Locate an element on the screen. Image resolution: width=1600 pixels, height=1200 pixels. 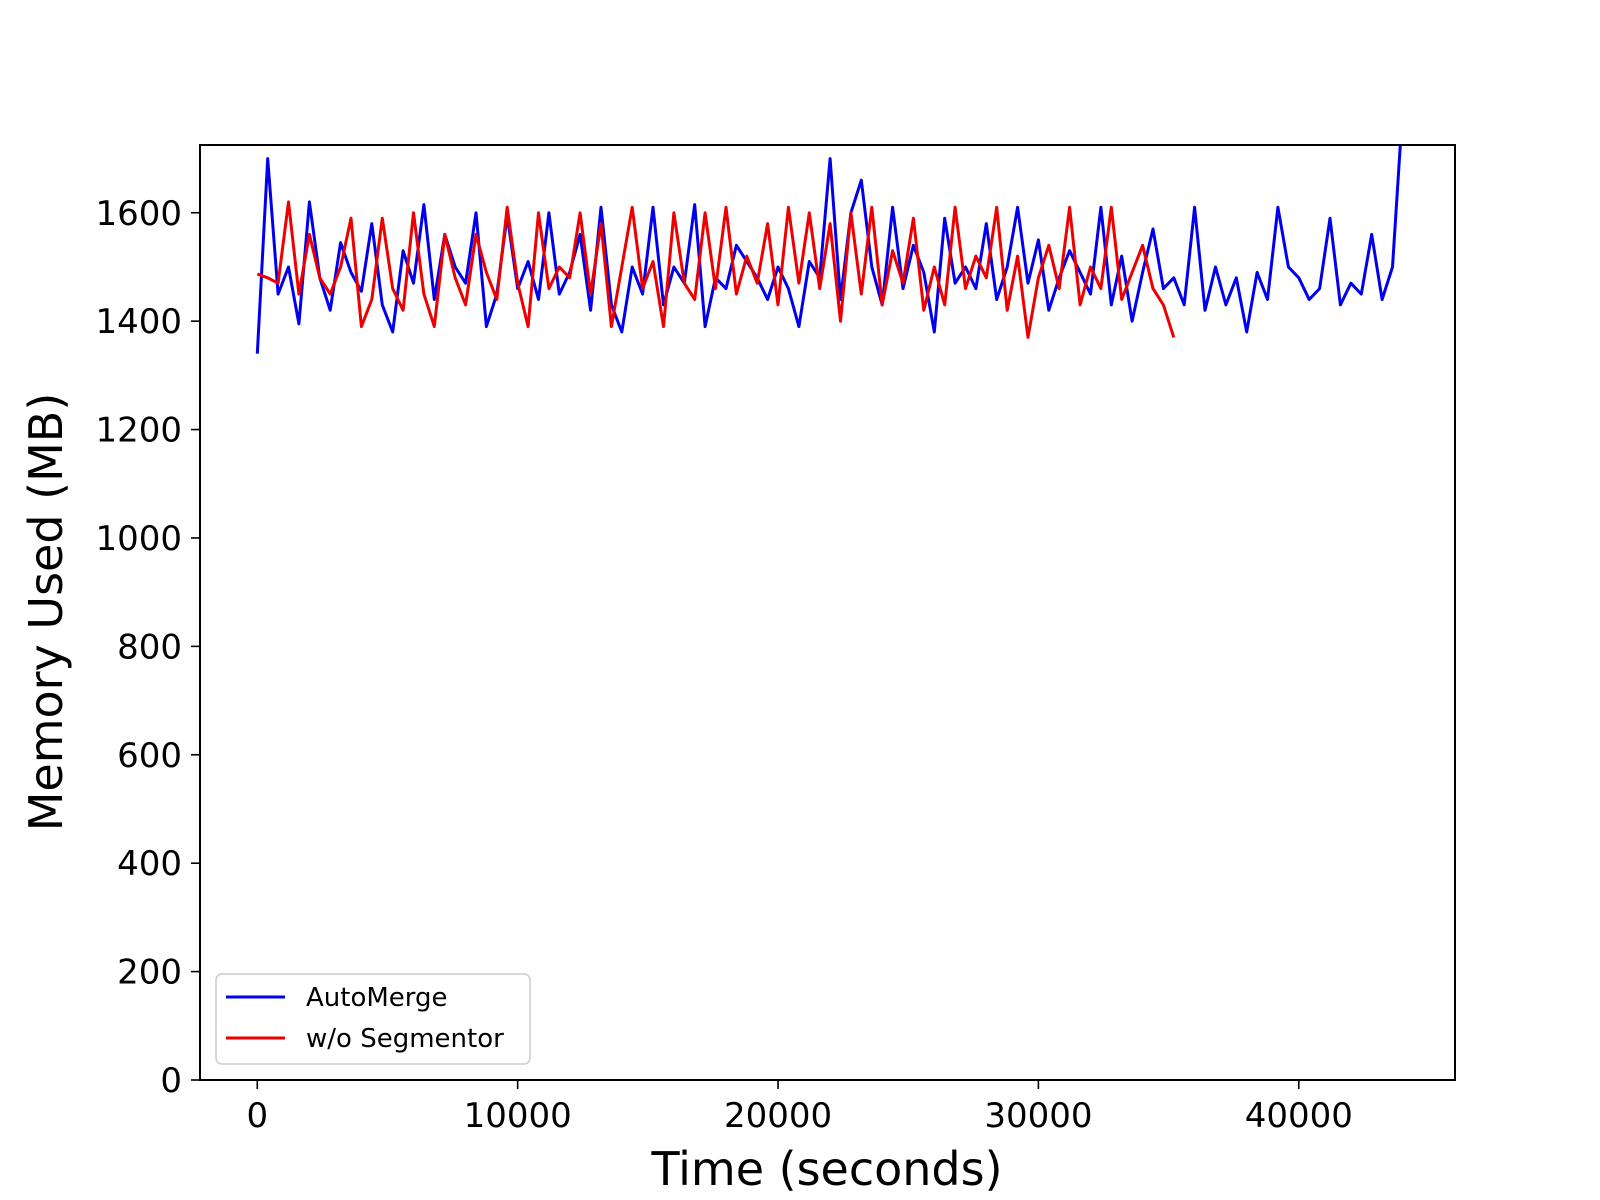
x-axis-ticks: 0 10000 20000 30000 40000 is located at coordinates (799, 1108).